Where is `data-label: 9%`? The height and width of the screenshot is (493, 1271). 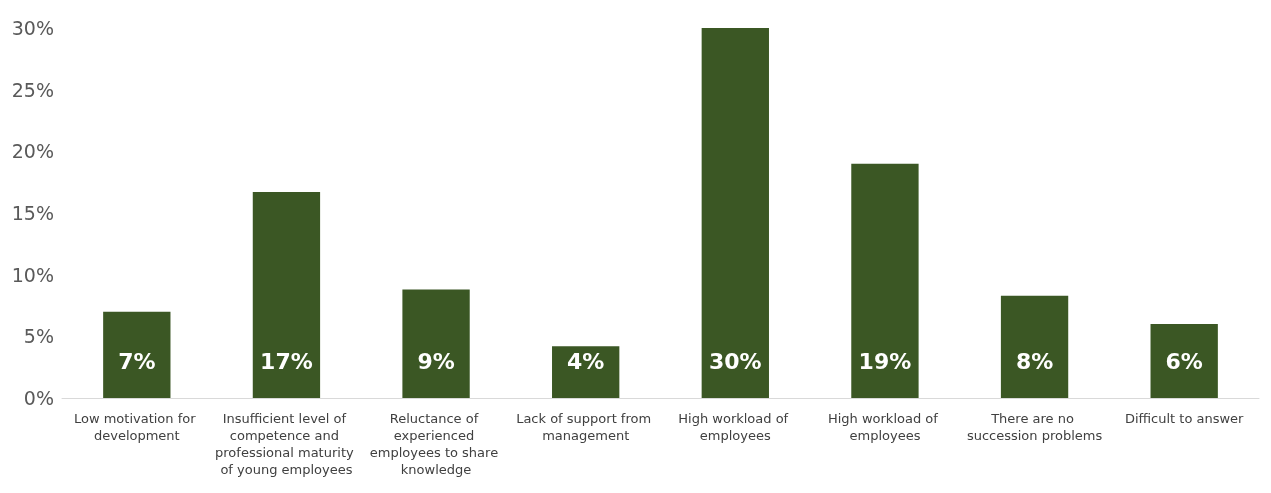 data-label: 9% is located at coordinates (436, 361).